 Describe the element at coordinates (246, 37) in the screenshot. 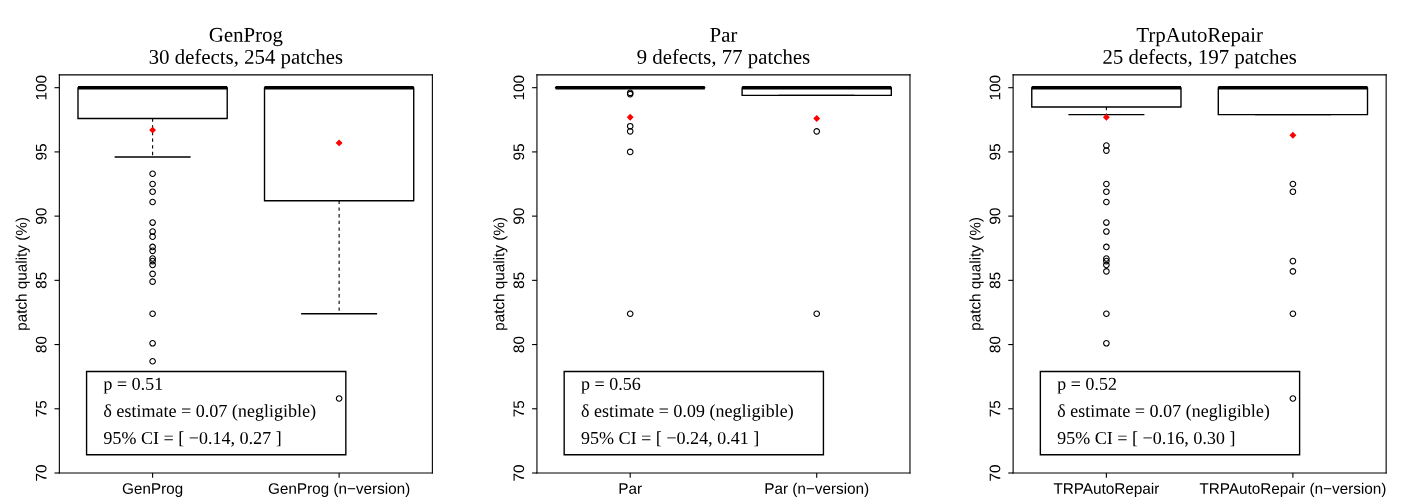

I see `chart-title: GenProg` at that location.